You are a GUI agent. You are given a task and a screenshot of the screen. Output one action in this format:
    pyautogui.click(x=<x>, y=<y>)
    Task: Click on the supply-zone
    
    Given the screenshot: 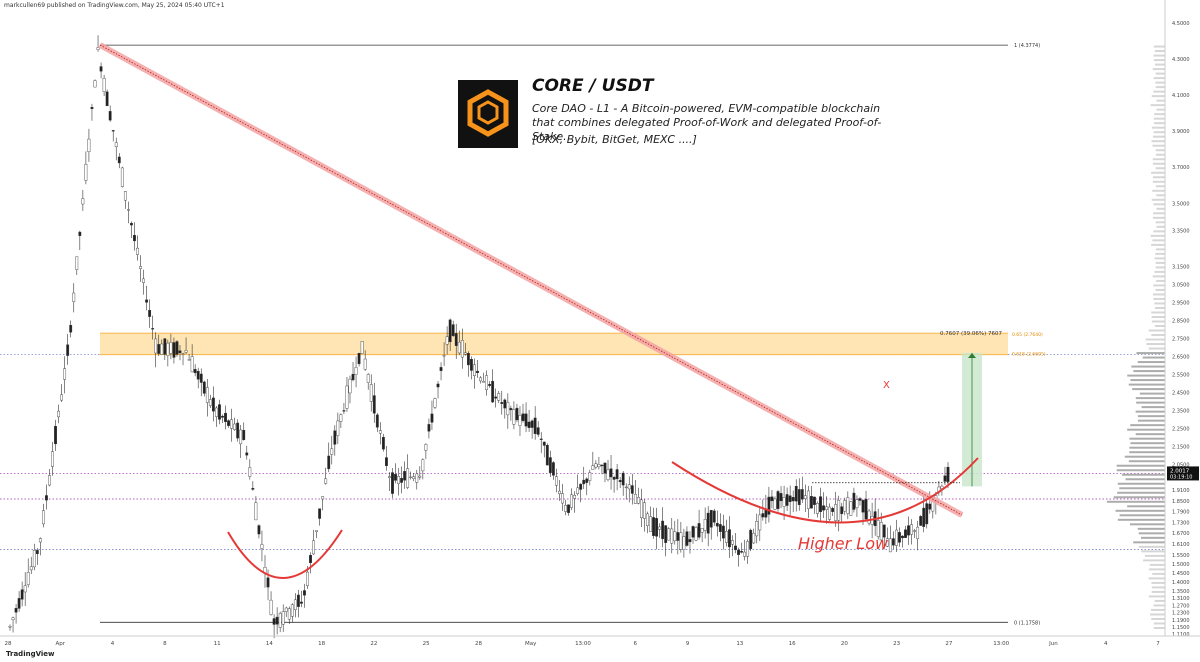 What is the action you would take?
    pyautogui.click(x=554, y=344)
    